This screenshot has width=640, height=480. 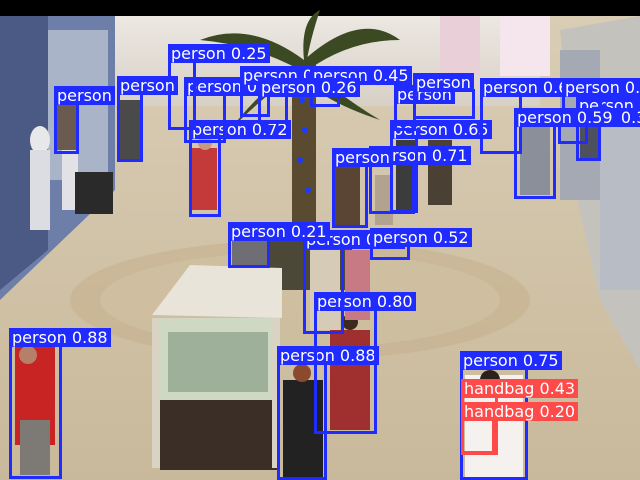 What do you see at coordinates (240, 168) in the screenshot?
I see `detection-box: person 0.72` at bounding box center [240, 168].